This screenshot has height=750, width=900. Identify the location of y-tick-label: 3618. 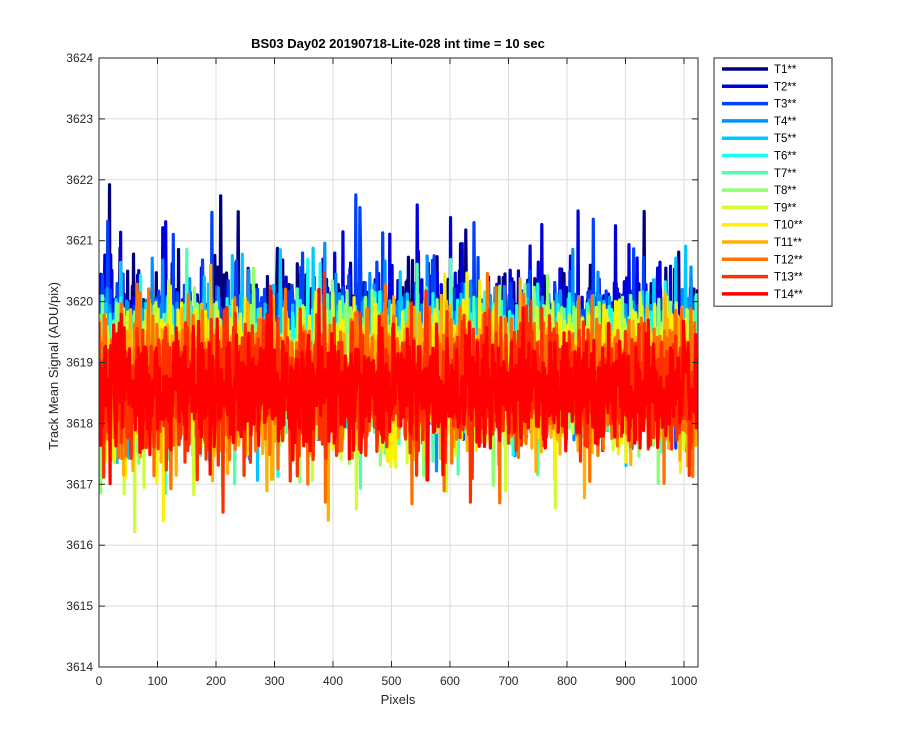
(79, 423).